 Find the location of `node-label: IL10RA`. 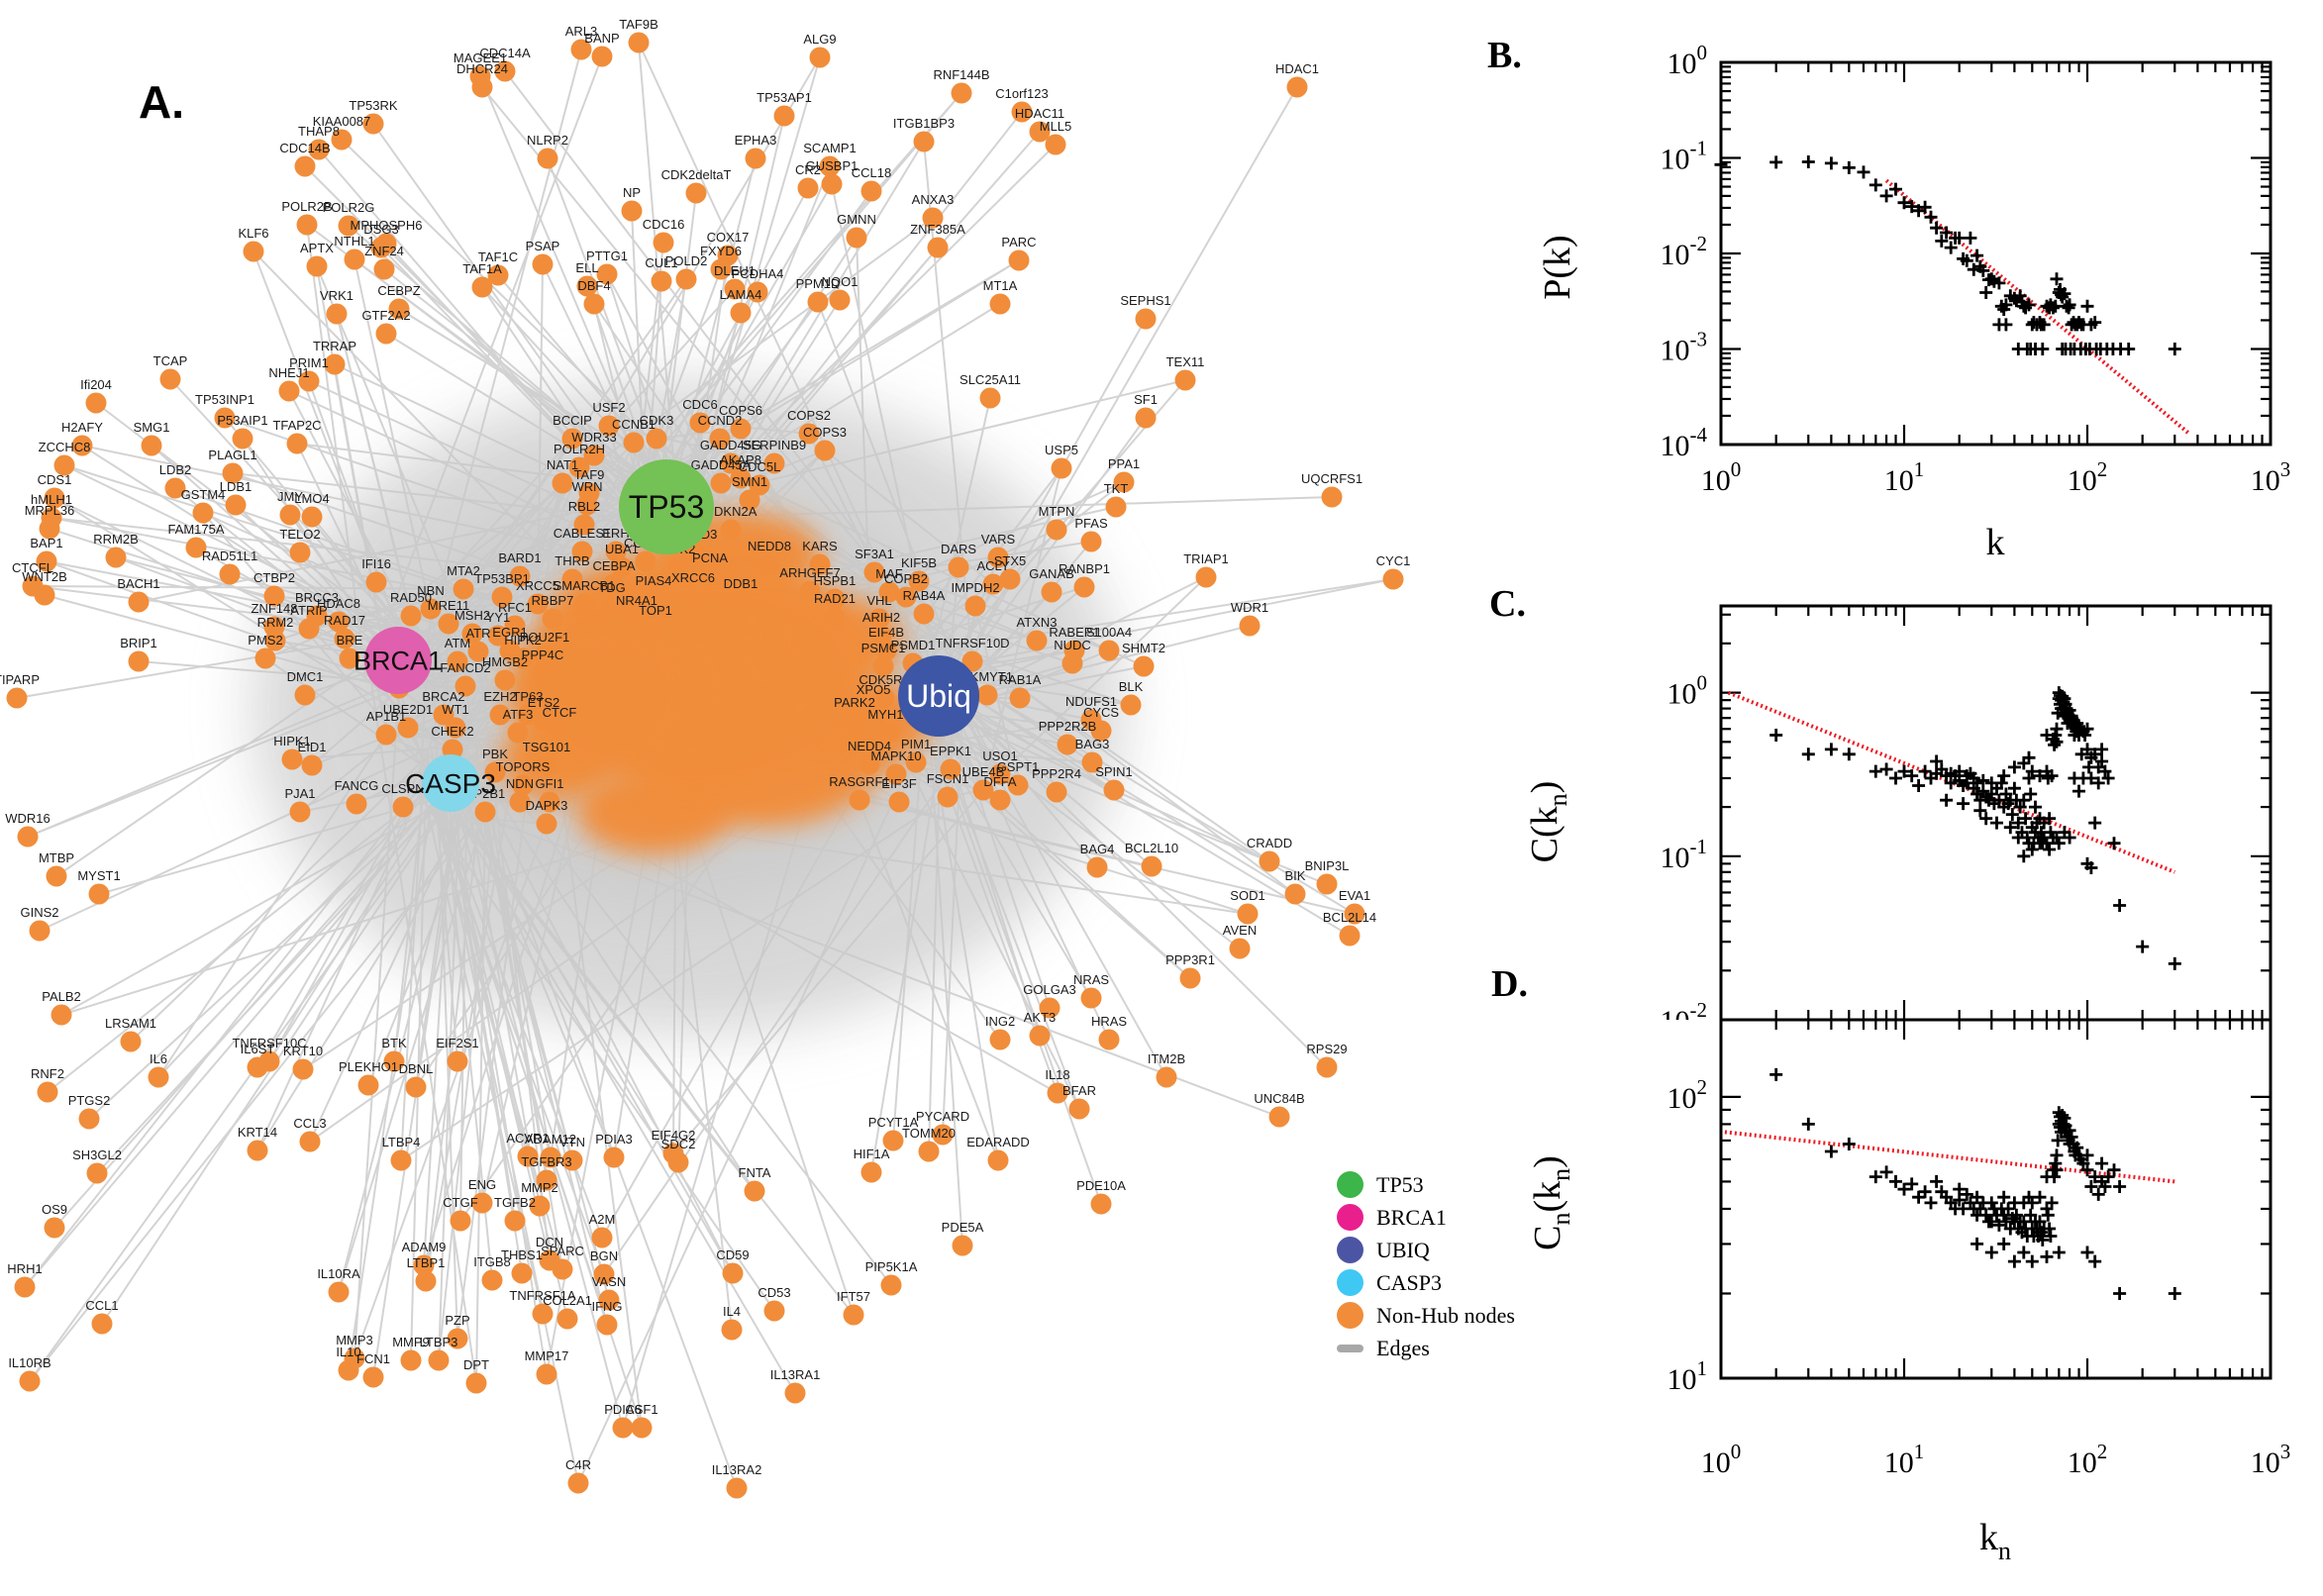

node-label: IL10RA is located at coordinates (339, 1273).